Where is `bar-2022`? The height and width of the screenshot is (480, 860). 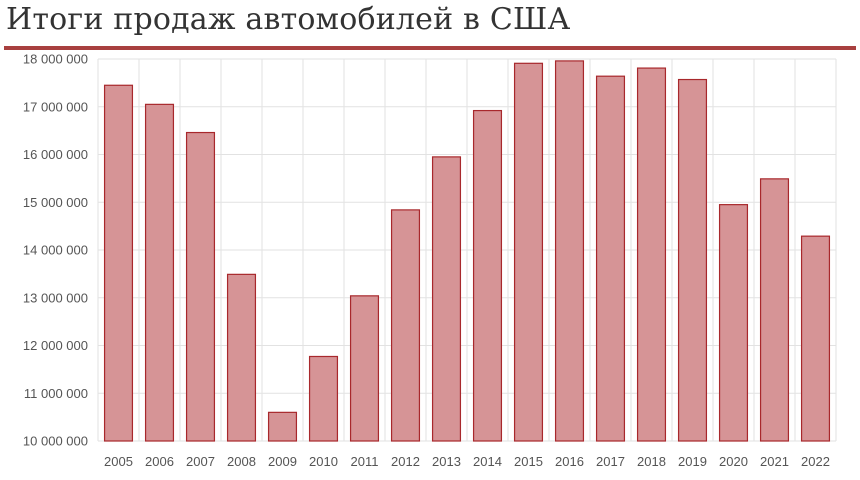 bar-2022 is located at coordinates (815, 338).